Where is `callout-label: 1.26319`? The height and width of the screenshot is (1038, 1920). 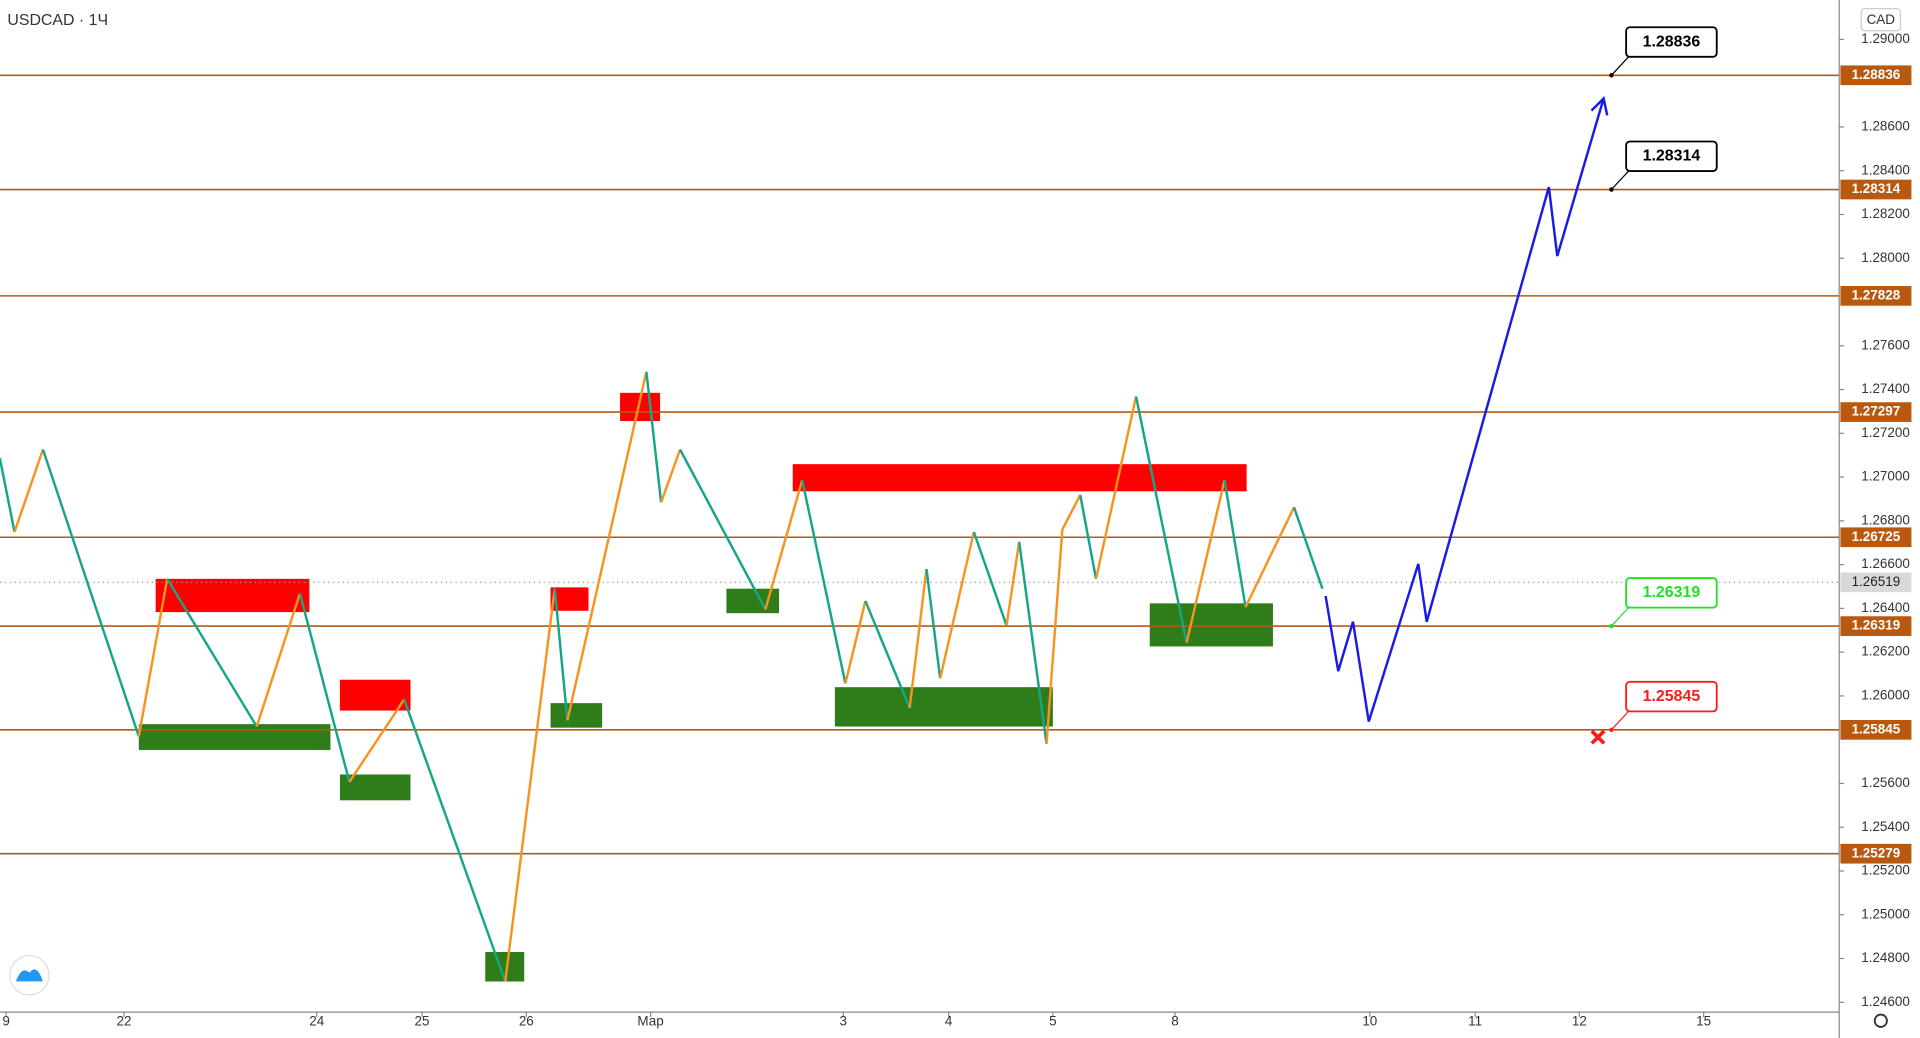 callout-label: 1.26319 is located at coordinates (1672, 592).